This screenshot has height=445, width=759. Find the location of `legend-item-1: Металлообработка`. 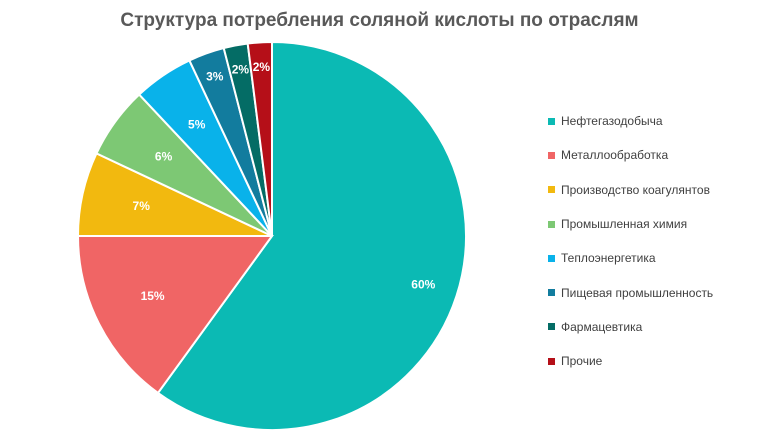

legend-item-1: Металлообработка is located at coordinates (630, 155).